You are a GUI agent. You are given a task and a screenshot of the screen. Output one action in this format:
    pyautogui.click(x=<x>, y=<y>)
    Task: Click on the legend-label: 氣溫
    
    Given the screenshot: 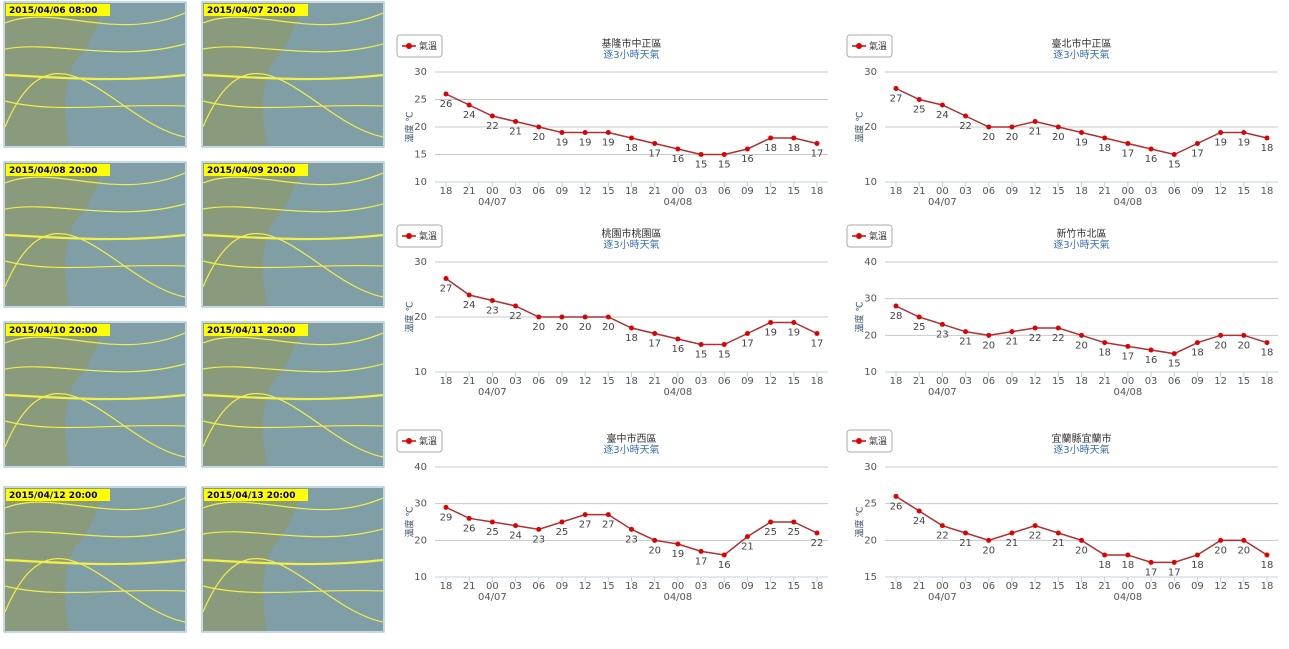 What is the action you would take?
    pyautogui.click(x=428, y=46)
    